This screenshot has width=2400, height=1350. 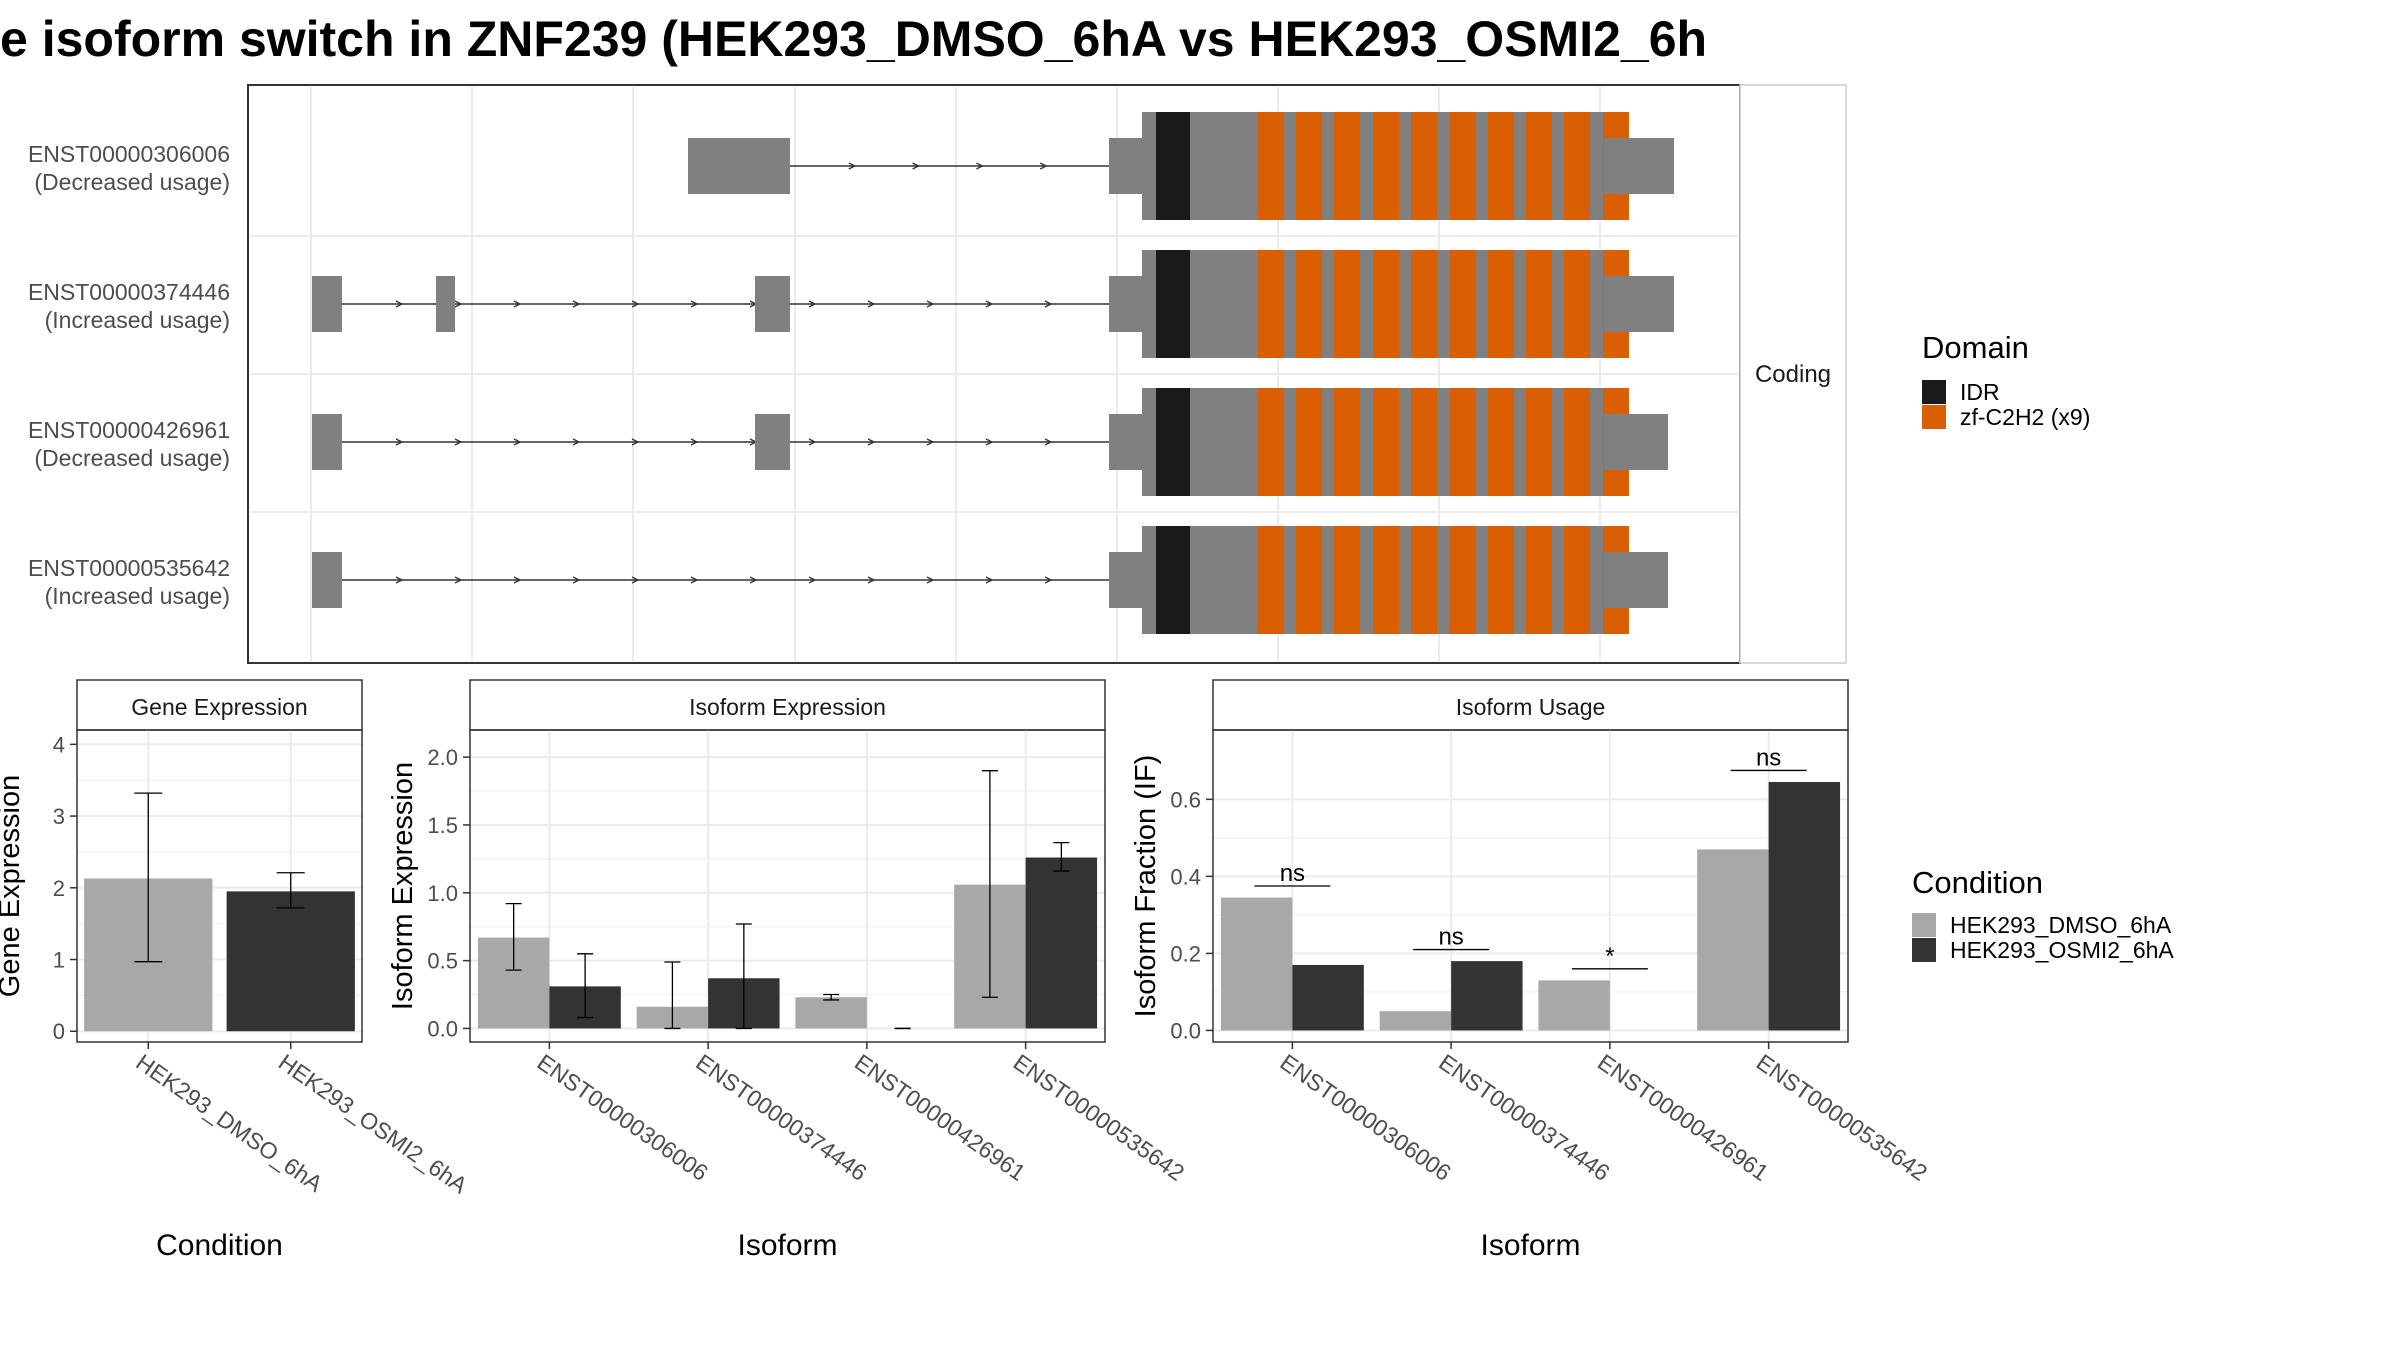 I want to click on structure-facet-strip, so click(x=1793, y=374).